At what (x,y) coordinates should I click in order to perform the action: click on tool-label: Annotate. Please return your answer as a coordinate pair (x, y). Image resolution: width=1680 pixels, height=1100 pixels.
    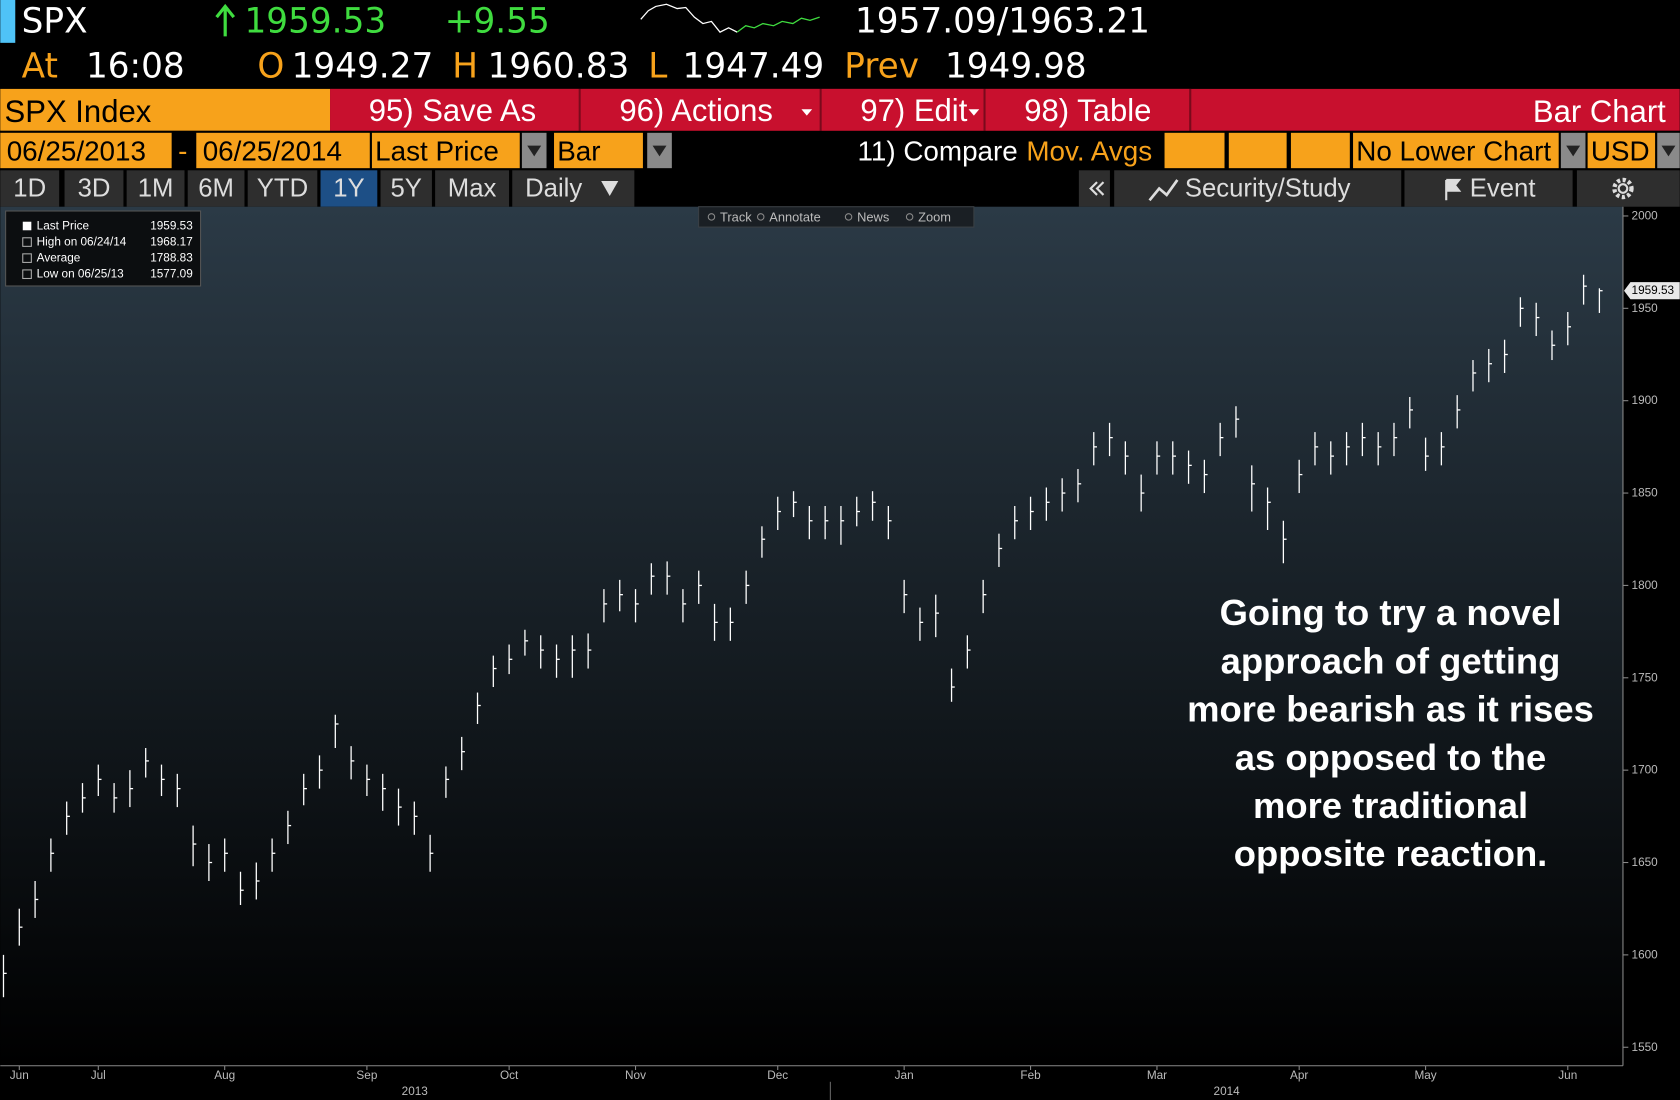
    Looking at the image, I should click on (794, 216).